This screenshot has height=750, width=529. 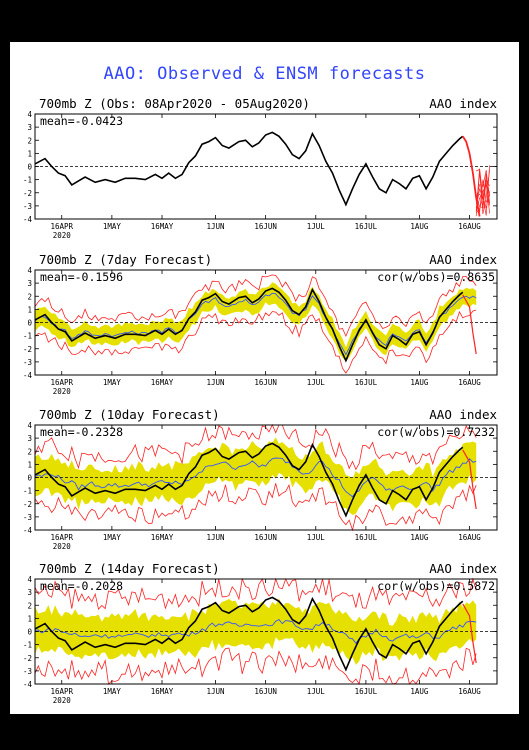 What do you see at coordinates (129, 414) in the screenshot?
I see `panel-title: 700mb Z (10day Forecast)` at bounding box center [129, 414].